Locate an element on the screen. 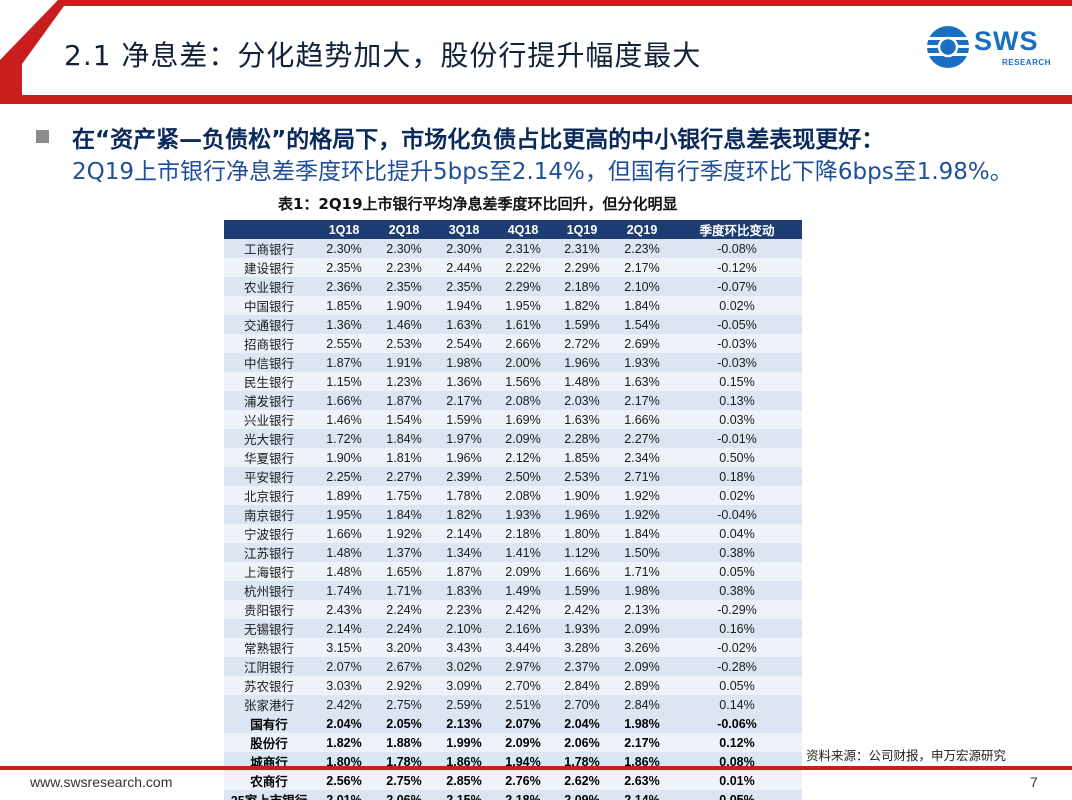 This screenshot has height=800, width=1072. nim-value-cell: 1.56% is located at coordinates (523, 381).